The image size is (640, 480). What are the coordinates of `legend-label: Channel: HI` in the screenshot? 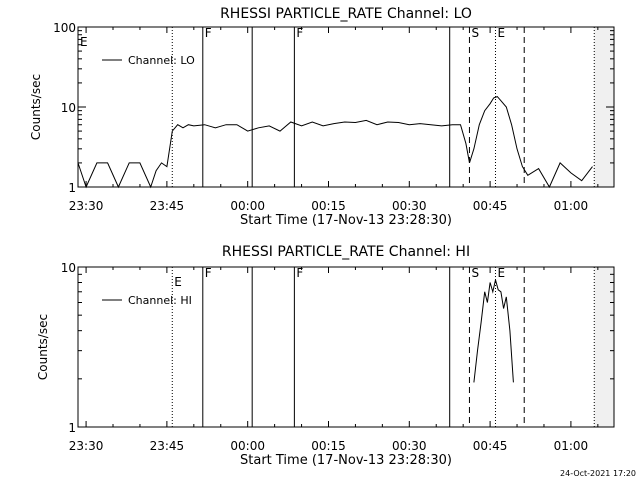 It's located at (160, 300).